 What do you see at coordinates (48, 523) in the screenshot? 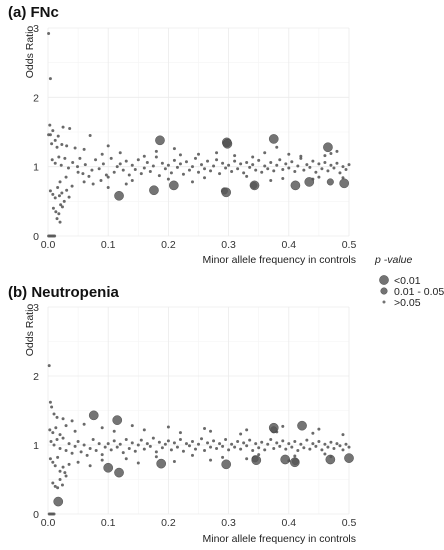
I see `x-tick-label: 0.0` at bounding box center [48, 523].